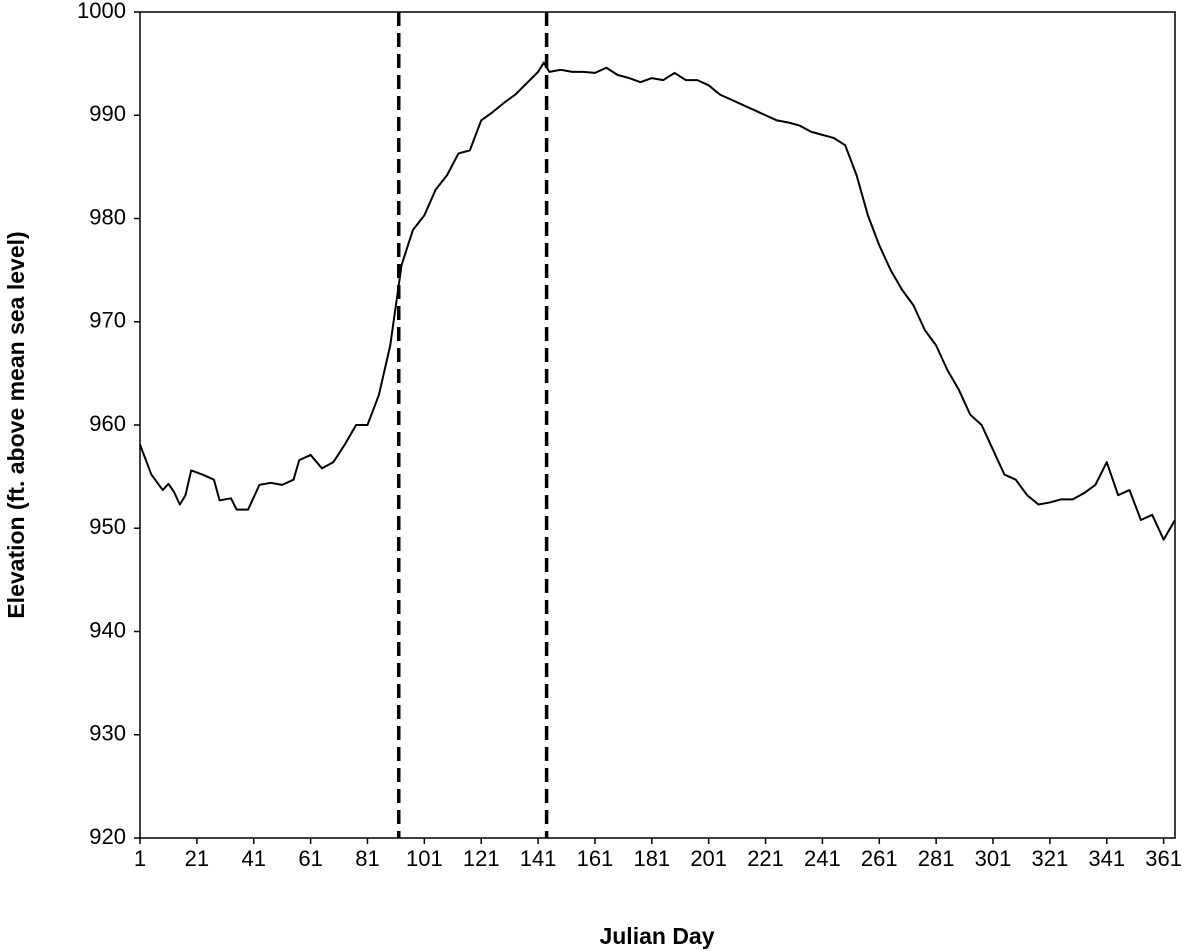  Describe the element at coordinates (253, 858) in the screenshot. I see `x-tick-label: 41` at that location.